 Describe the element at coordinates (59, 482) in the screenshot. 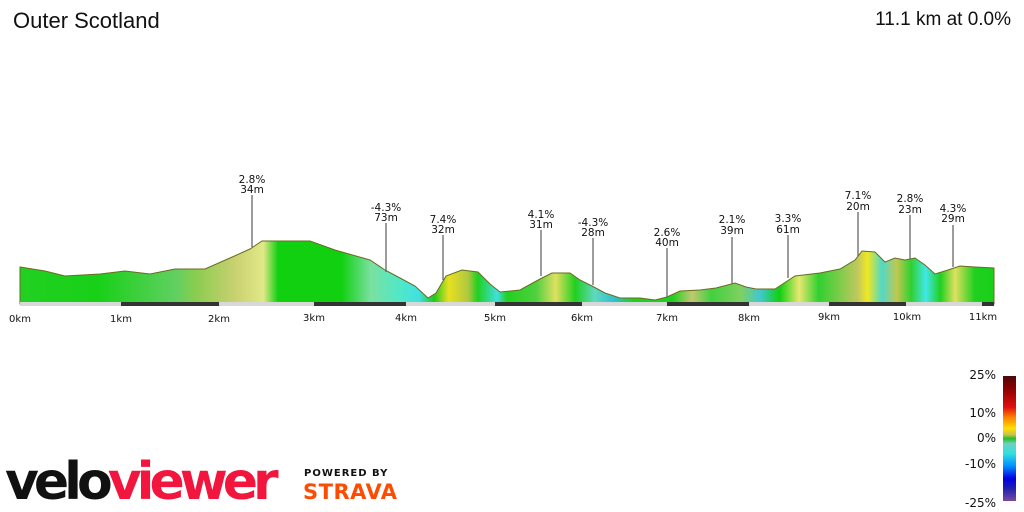

I see `logo-velo: velo` at that location.